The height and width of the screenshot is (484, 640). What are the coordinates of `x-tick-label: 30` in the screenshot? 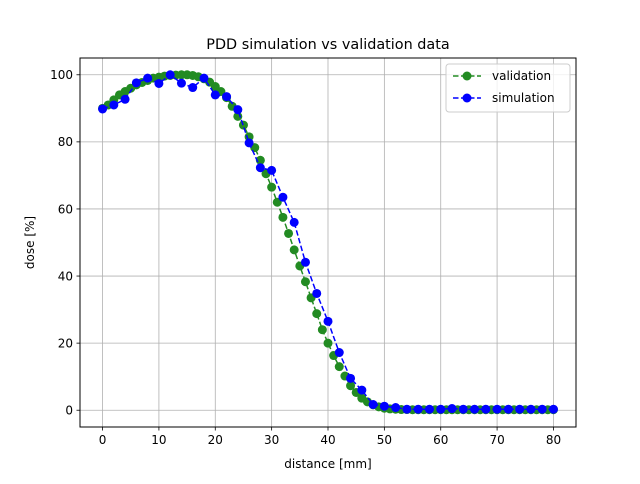 It's located at (271, 440).